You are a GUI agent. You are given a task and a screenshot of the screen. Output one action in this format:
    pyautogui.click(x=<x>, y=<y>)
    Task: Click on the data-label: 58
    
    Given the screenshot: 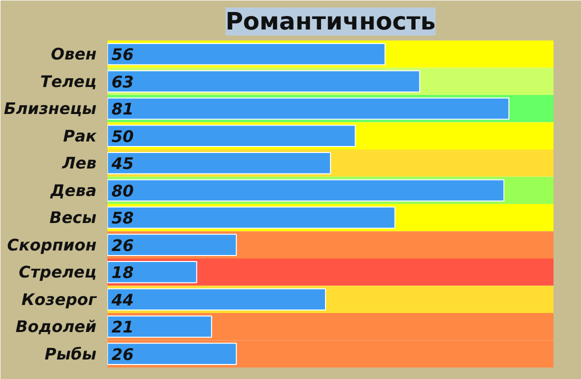 What is the action you would take?
    pyautogui.click(x=123, y=218)
    